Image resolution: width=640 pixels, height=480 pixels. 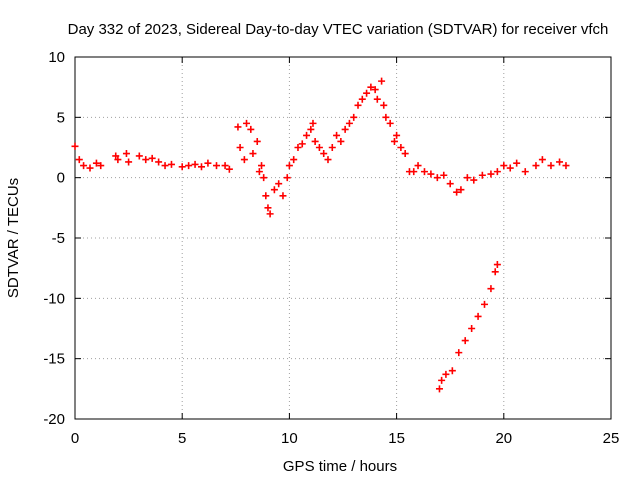 I want to click on y-tick-label: -10, so click(x=54, y=298).